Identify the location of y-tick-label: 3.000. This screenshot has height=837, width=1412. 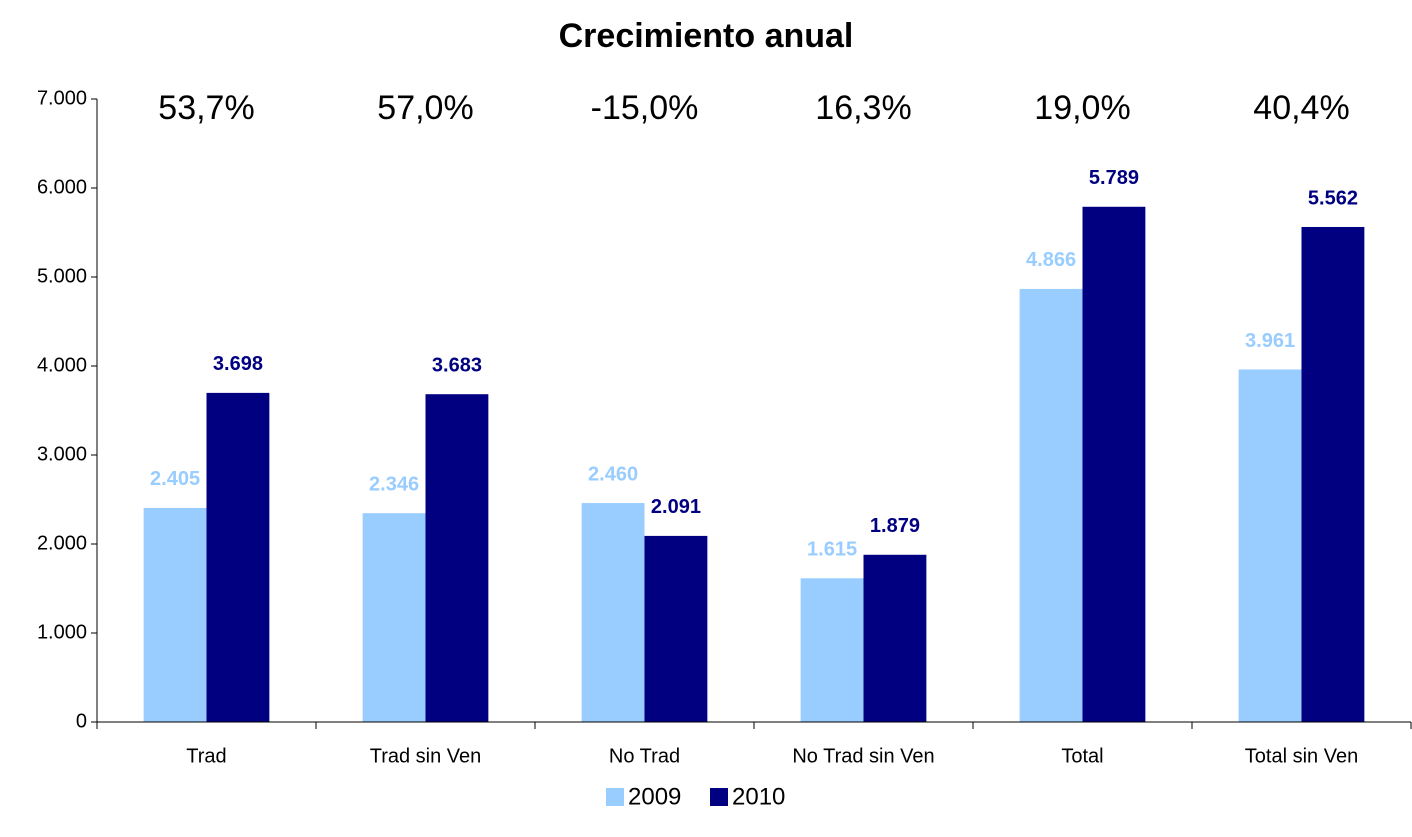
(62, 454).